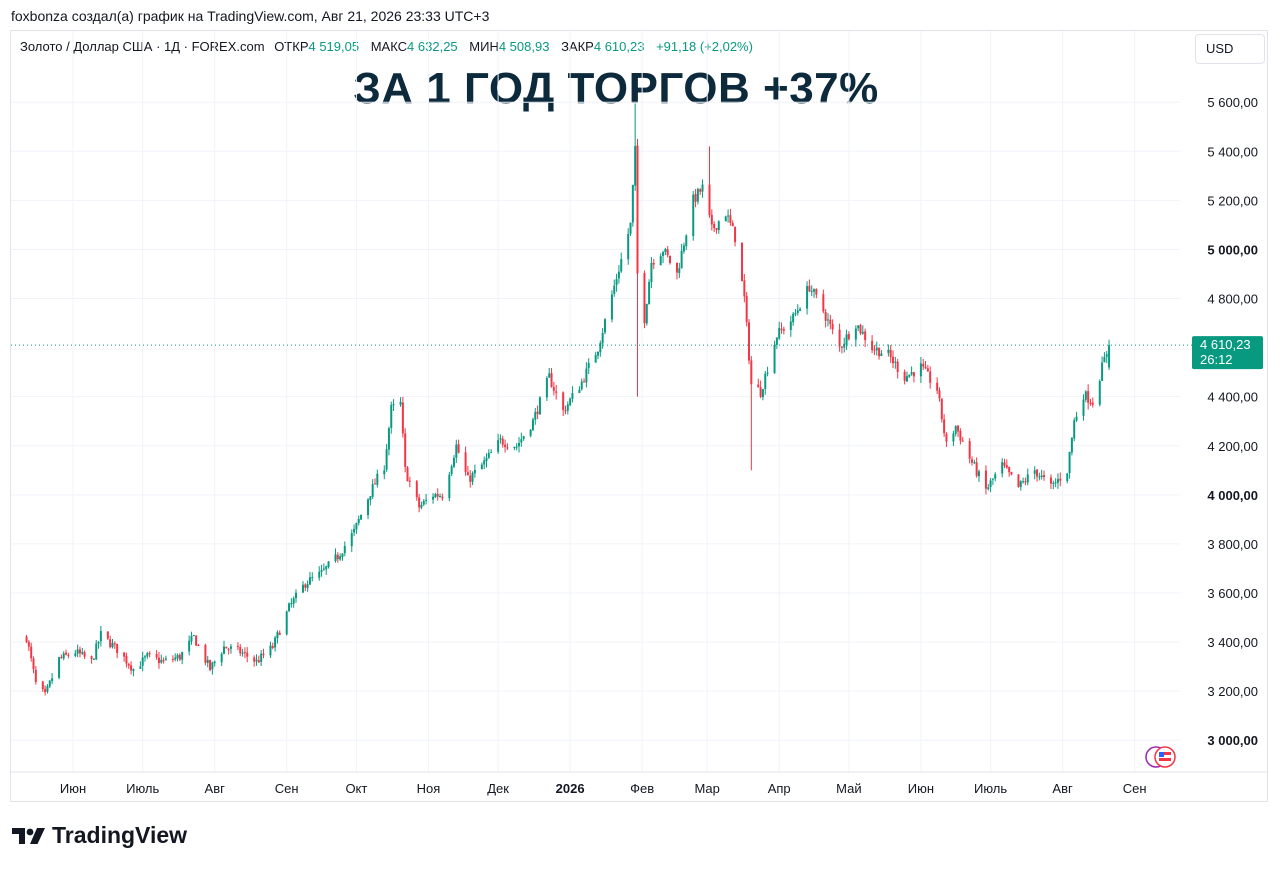  Describe the element at coordinates (1227, 353) in the screenshot. I see `last-price-badge` at that location.